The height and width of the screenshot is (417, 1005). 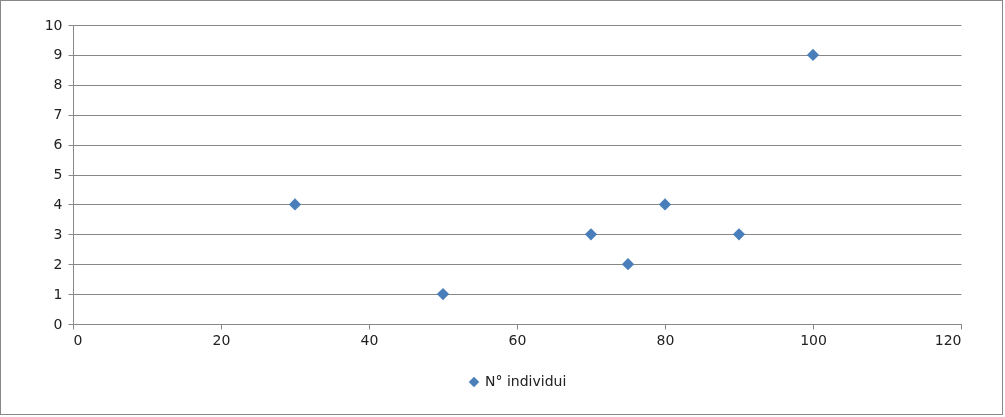 What do you see at coordinates (58, 144) in the screenshot?
I see `y-tick-label: 6` at bounding box center [58, 144].